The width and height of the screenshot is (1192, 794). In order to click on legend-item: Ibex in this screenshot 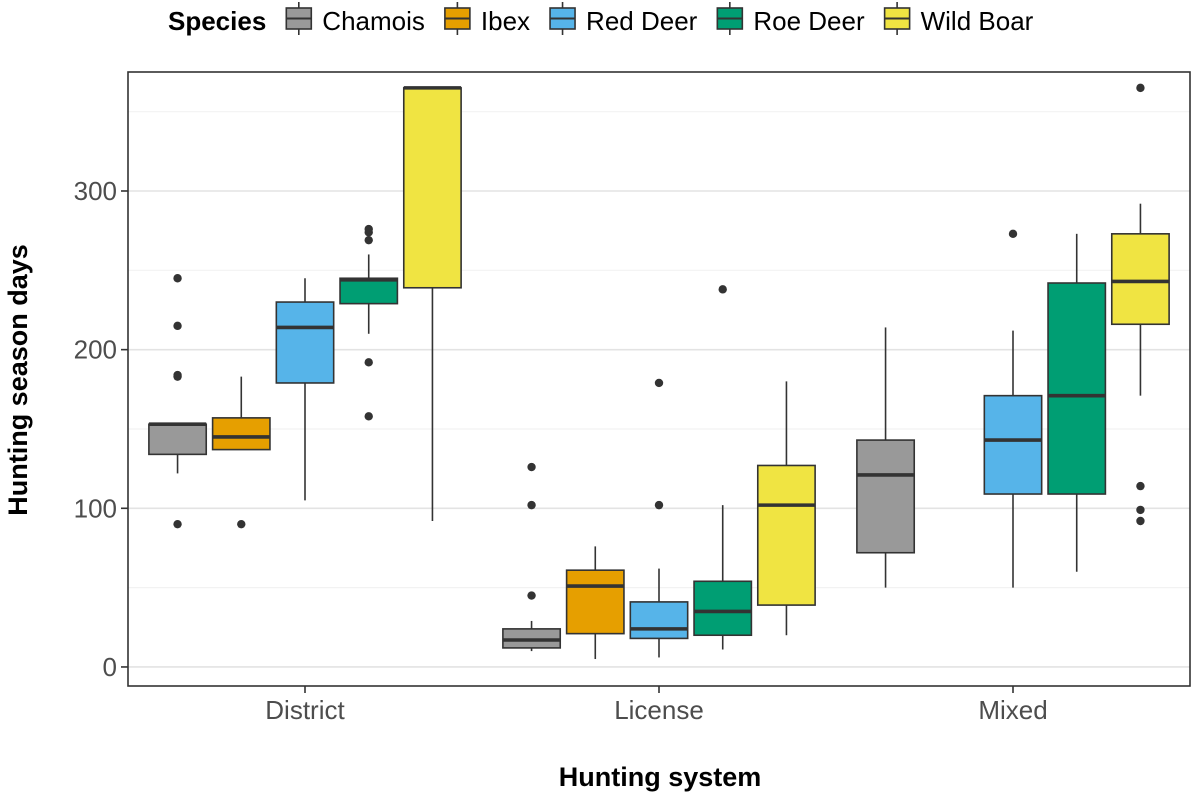, I will do `click(487, 19)`.